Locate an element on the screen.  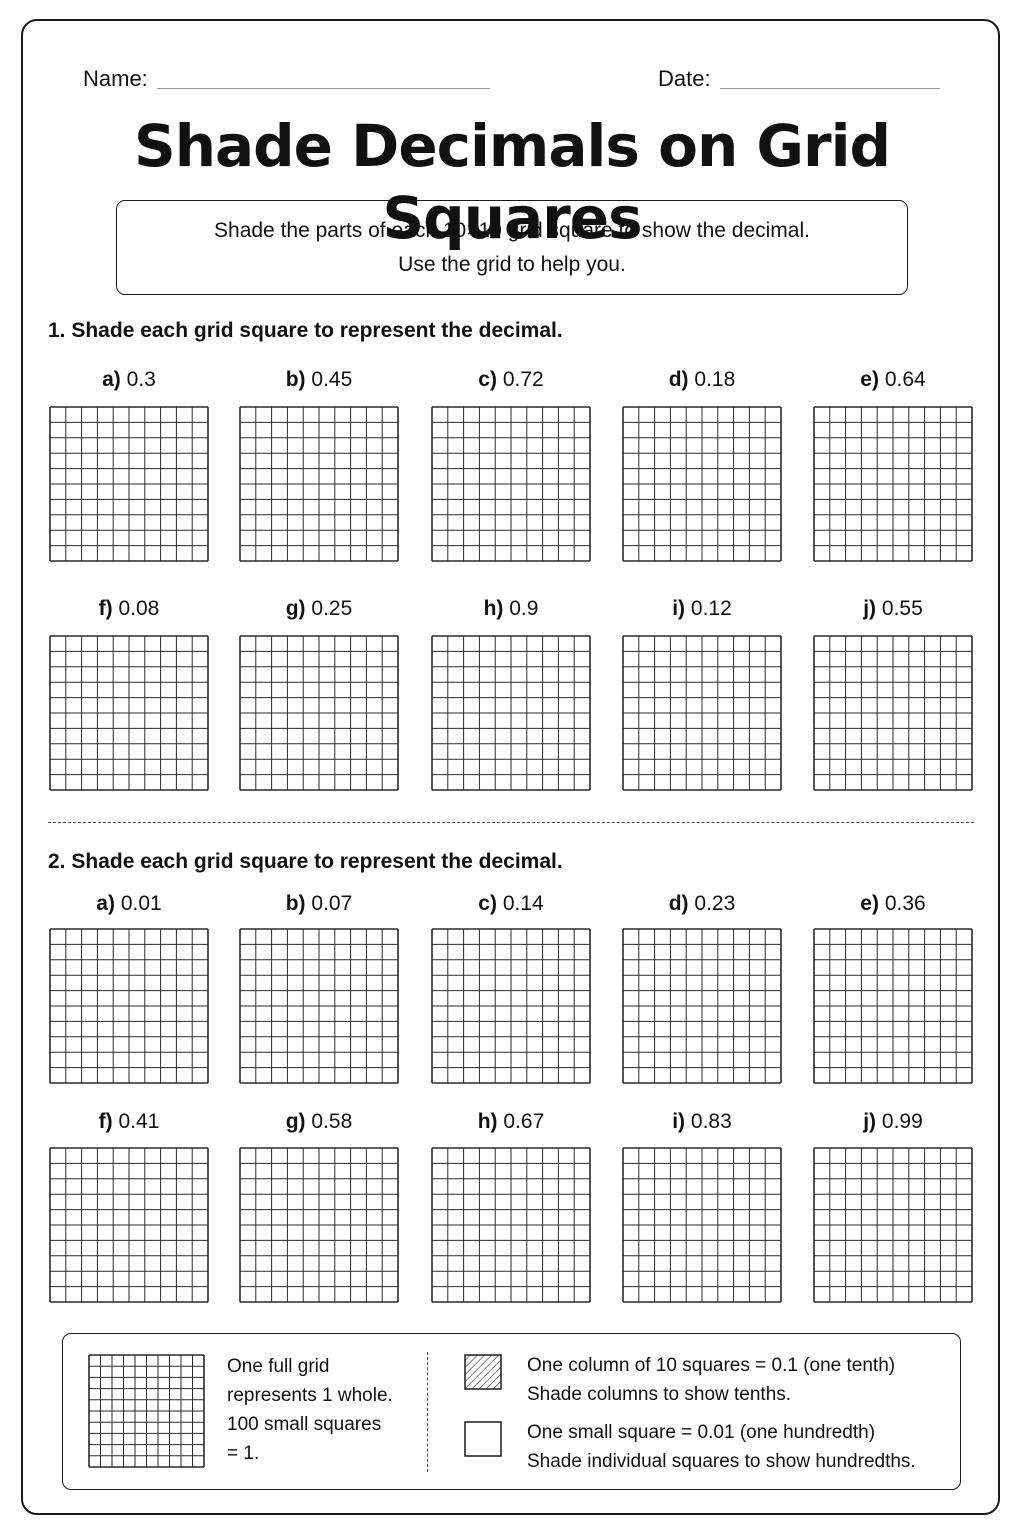
problem-value: 0.3 is located at coordinates (141, 379).